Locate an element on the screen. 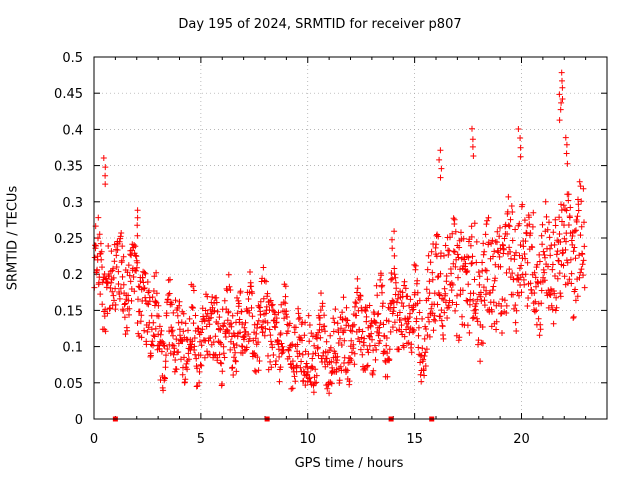  x-tick-label: 5 is located at coordinates (201, 439).